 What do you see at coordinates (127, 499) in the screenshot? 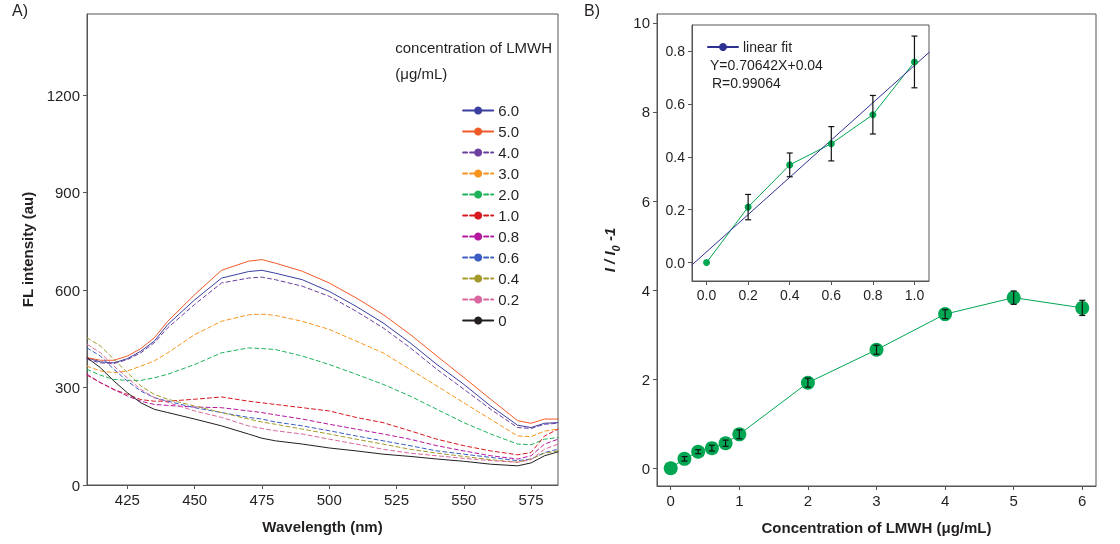
I see `x-tick-label: 425` at bounding box center [127, 499].